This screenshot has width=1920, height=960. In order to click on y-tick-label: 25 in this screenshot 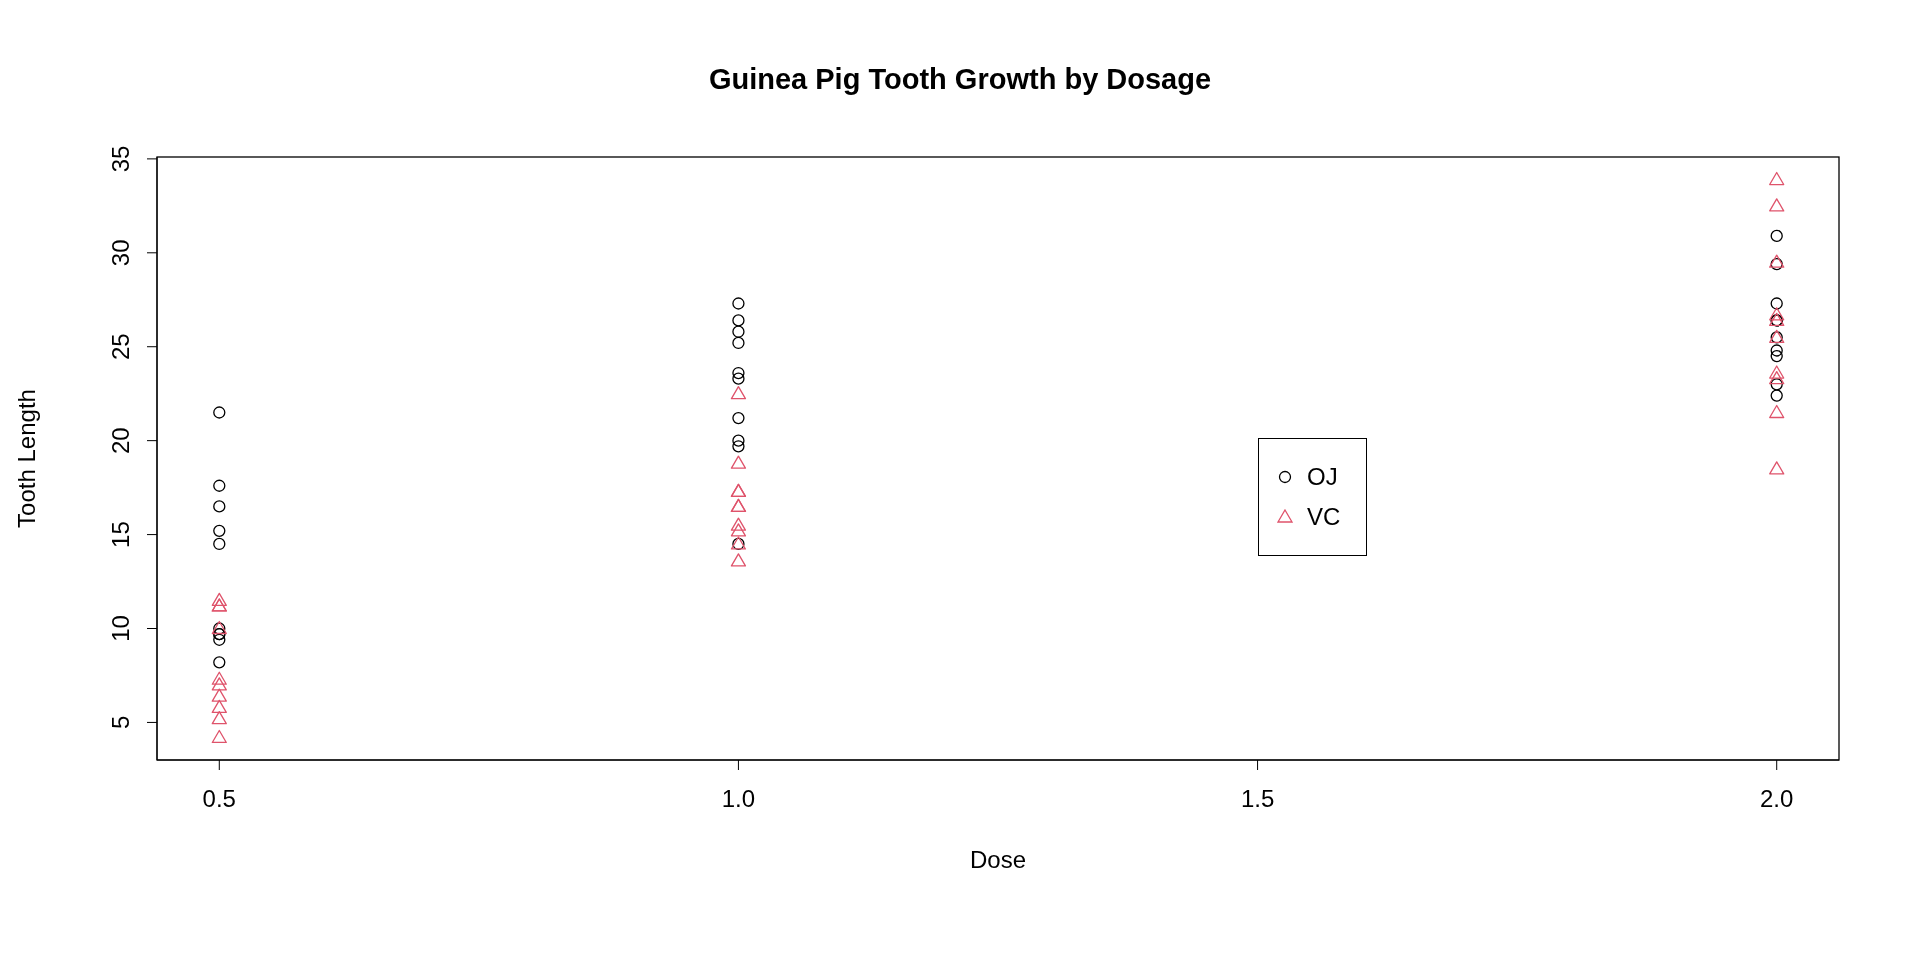, I will do `click(120, 347)`.